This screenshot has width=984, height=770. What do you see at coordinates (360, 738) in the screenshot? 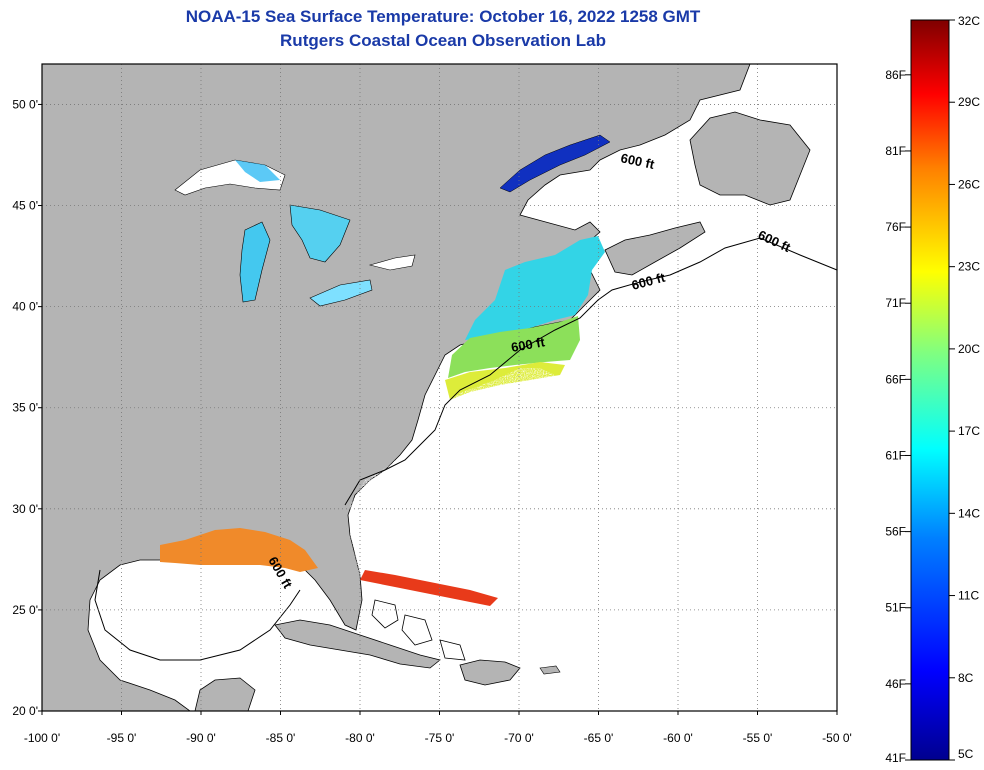
I see `longitude-label: -80 0'` at bounding box center [360, 738].